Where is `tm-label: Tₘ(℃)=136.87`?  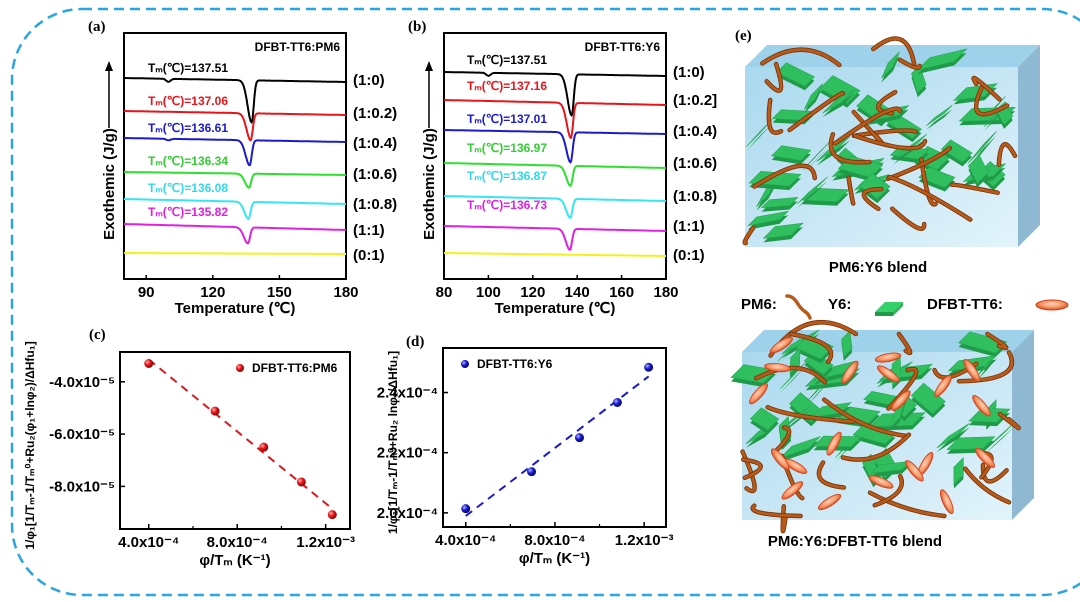 tm-label: Tₘ(℃)=136.87 is located at coordinates (507, 176).